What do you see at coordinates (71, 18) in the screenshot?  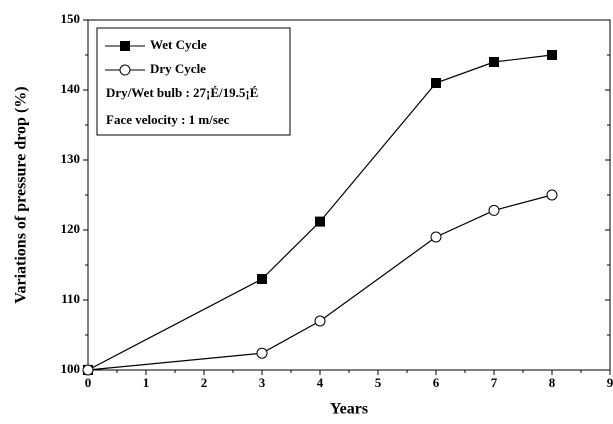 I see `y-tick-label: 150` at bounding box center [71, 18].